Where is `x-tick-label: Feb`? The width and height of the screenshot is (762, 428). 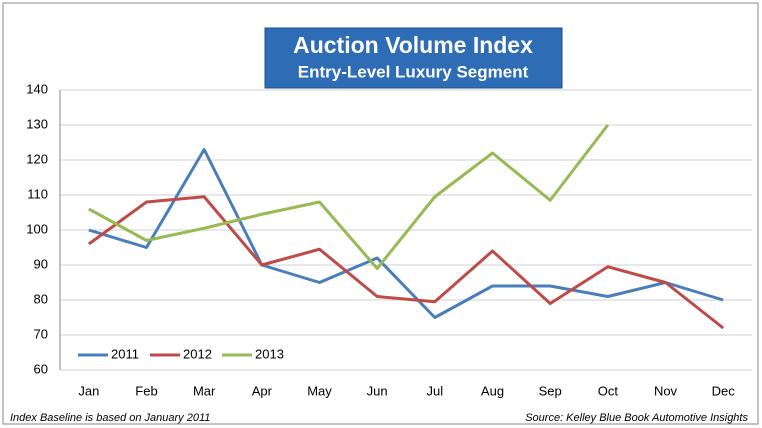 x-tick-label: Feb is located at coordinates (146, 390).